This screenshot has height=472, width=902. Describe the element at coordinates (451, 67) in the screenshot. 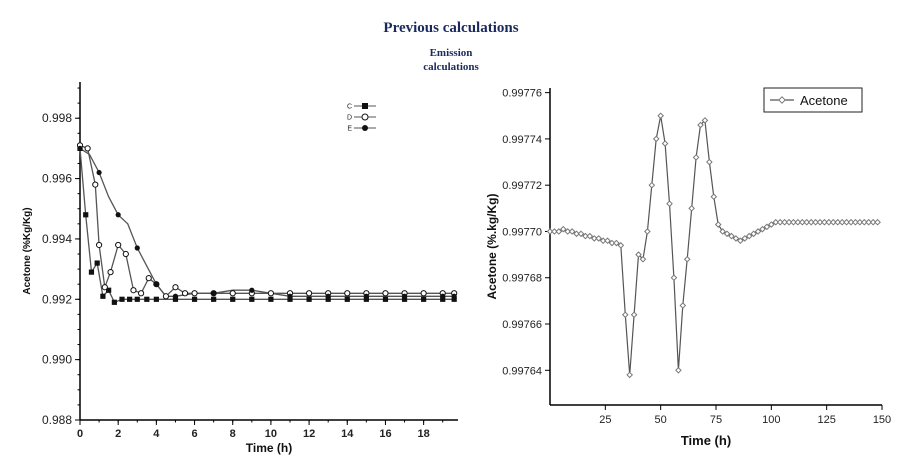

I see `page-subtitle-line-2: calculations` at that location.